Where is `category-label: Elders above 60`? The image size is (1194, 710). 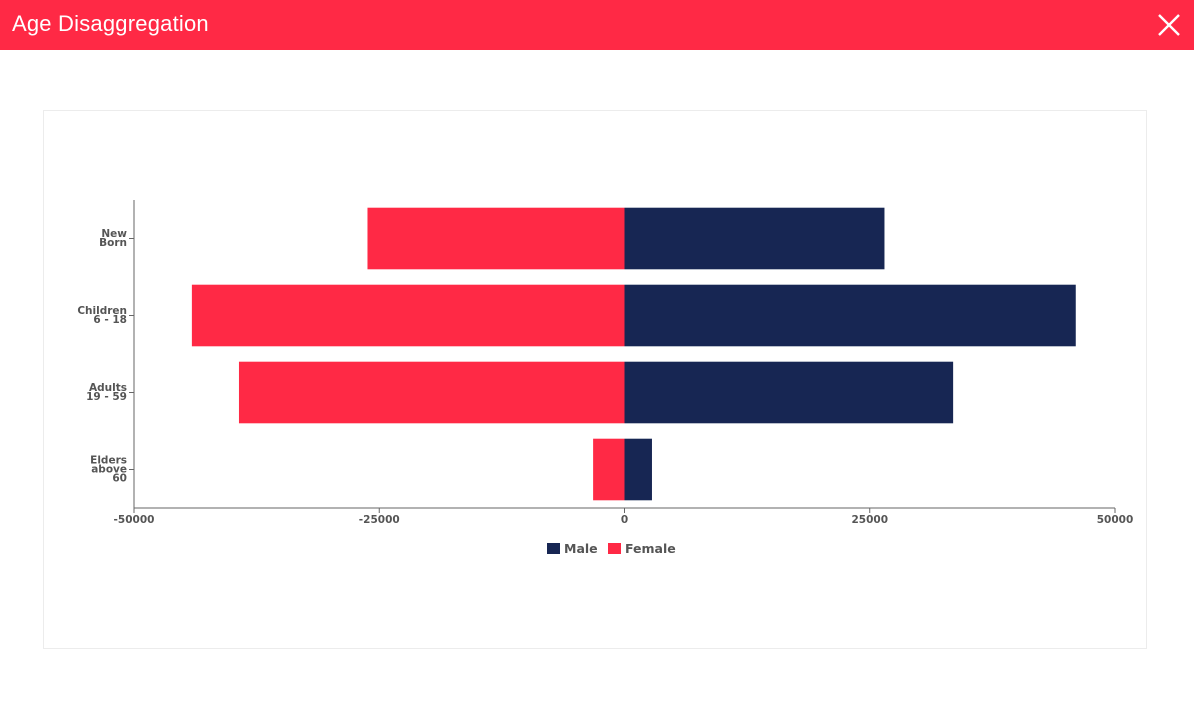 category-label: Elders above 60 is located at coordinates (108, 470).